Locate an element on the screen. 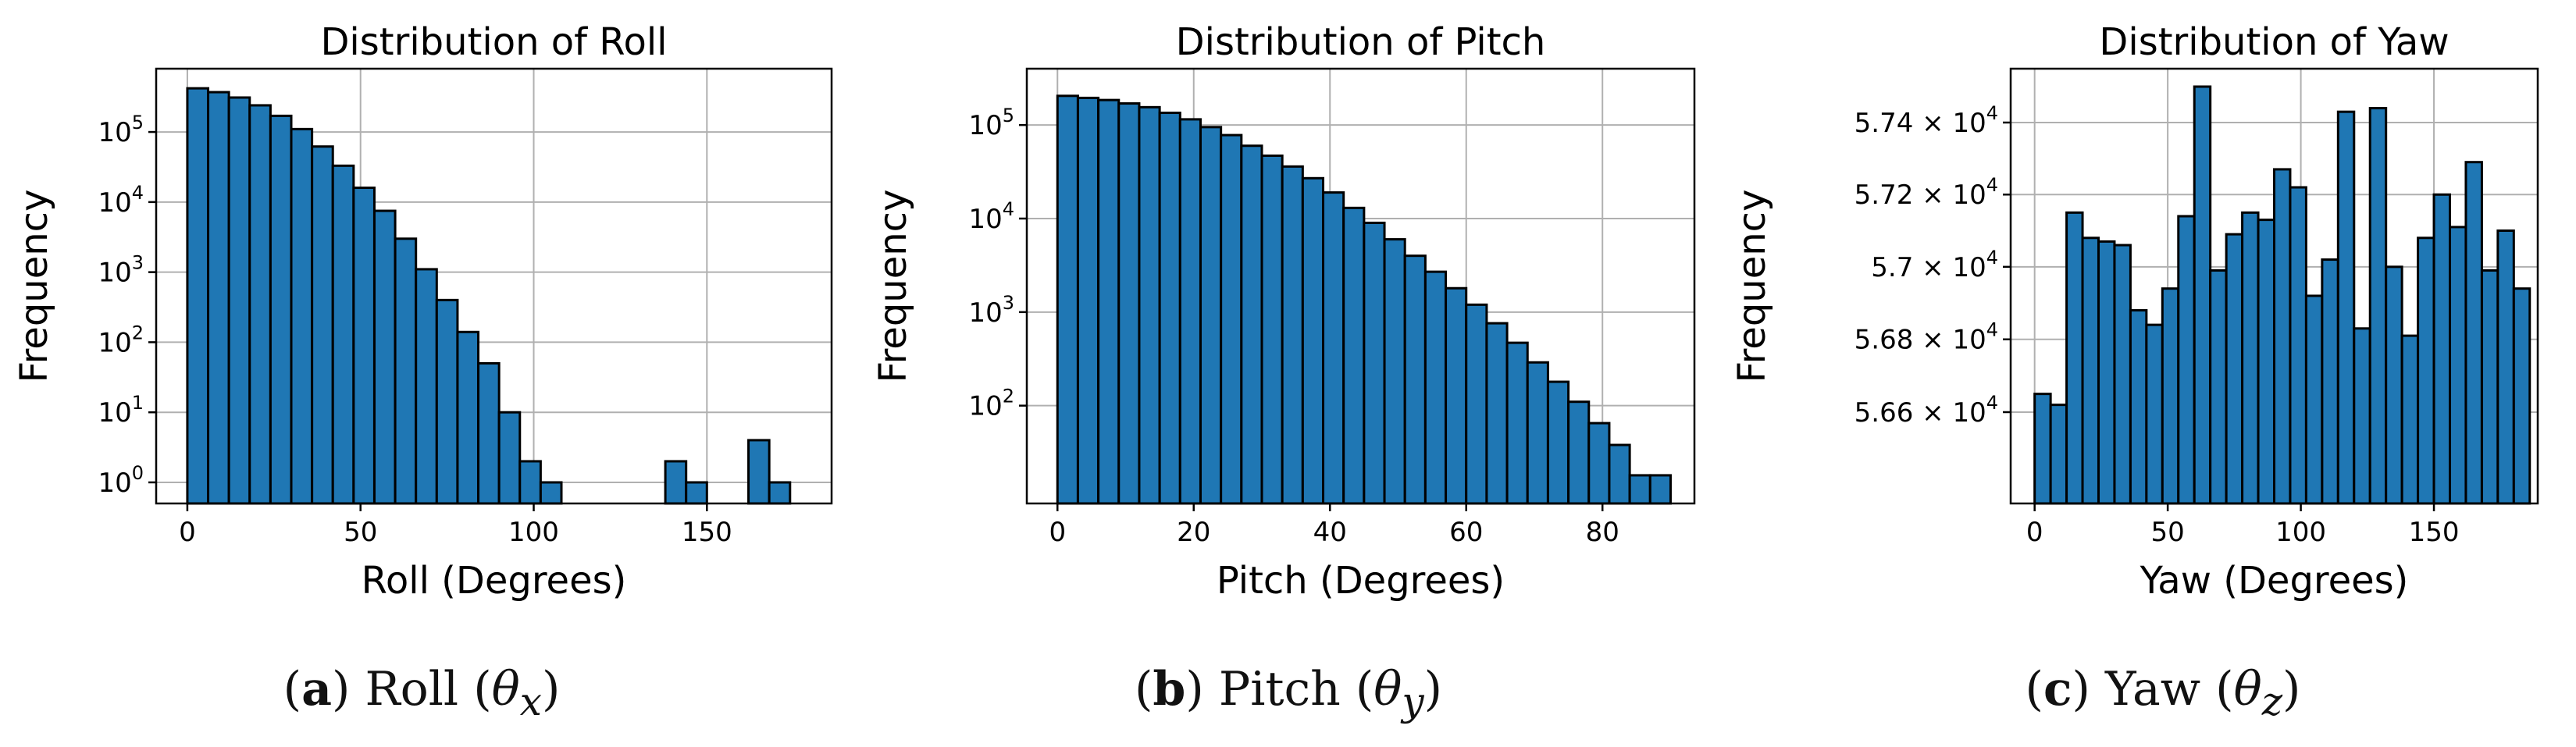 This screenshot has height=747, width=2576. y-tick-label: 10⁴ is located at coordinates (121, 200).